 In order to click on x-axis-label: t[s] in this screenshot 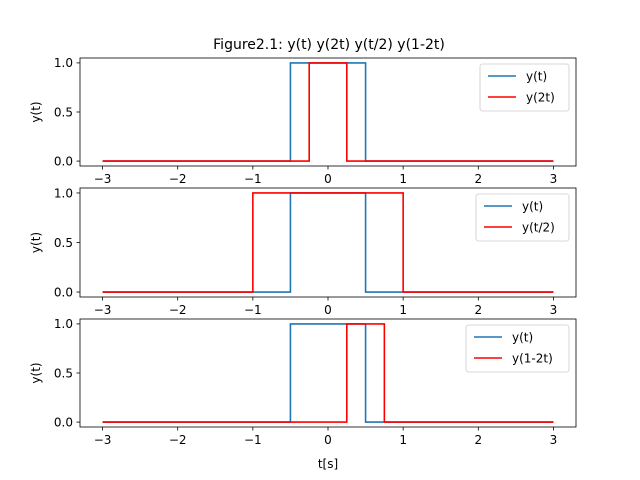, I will do `click(328, 464)`.